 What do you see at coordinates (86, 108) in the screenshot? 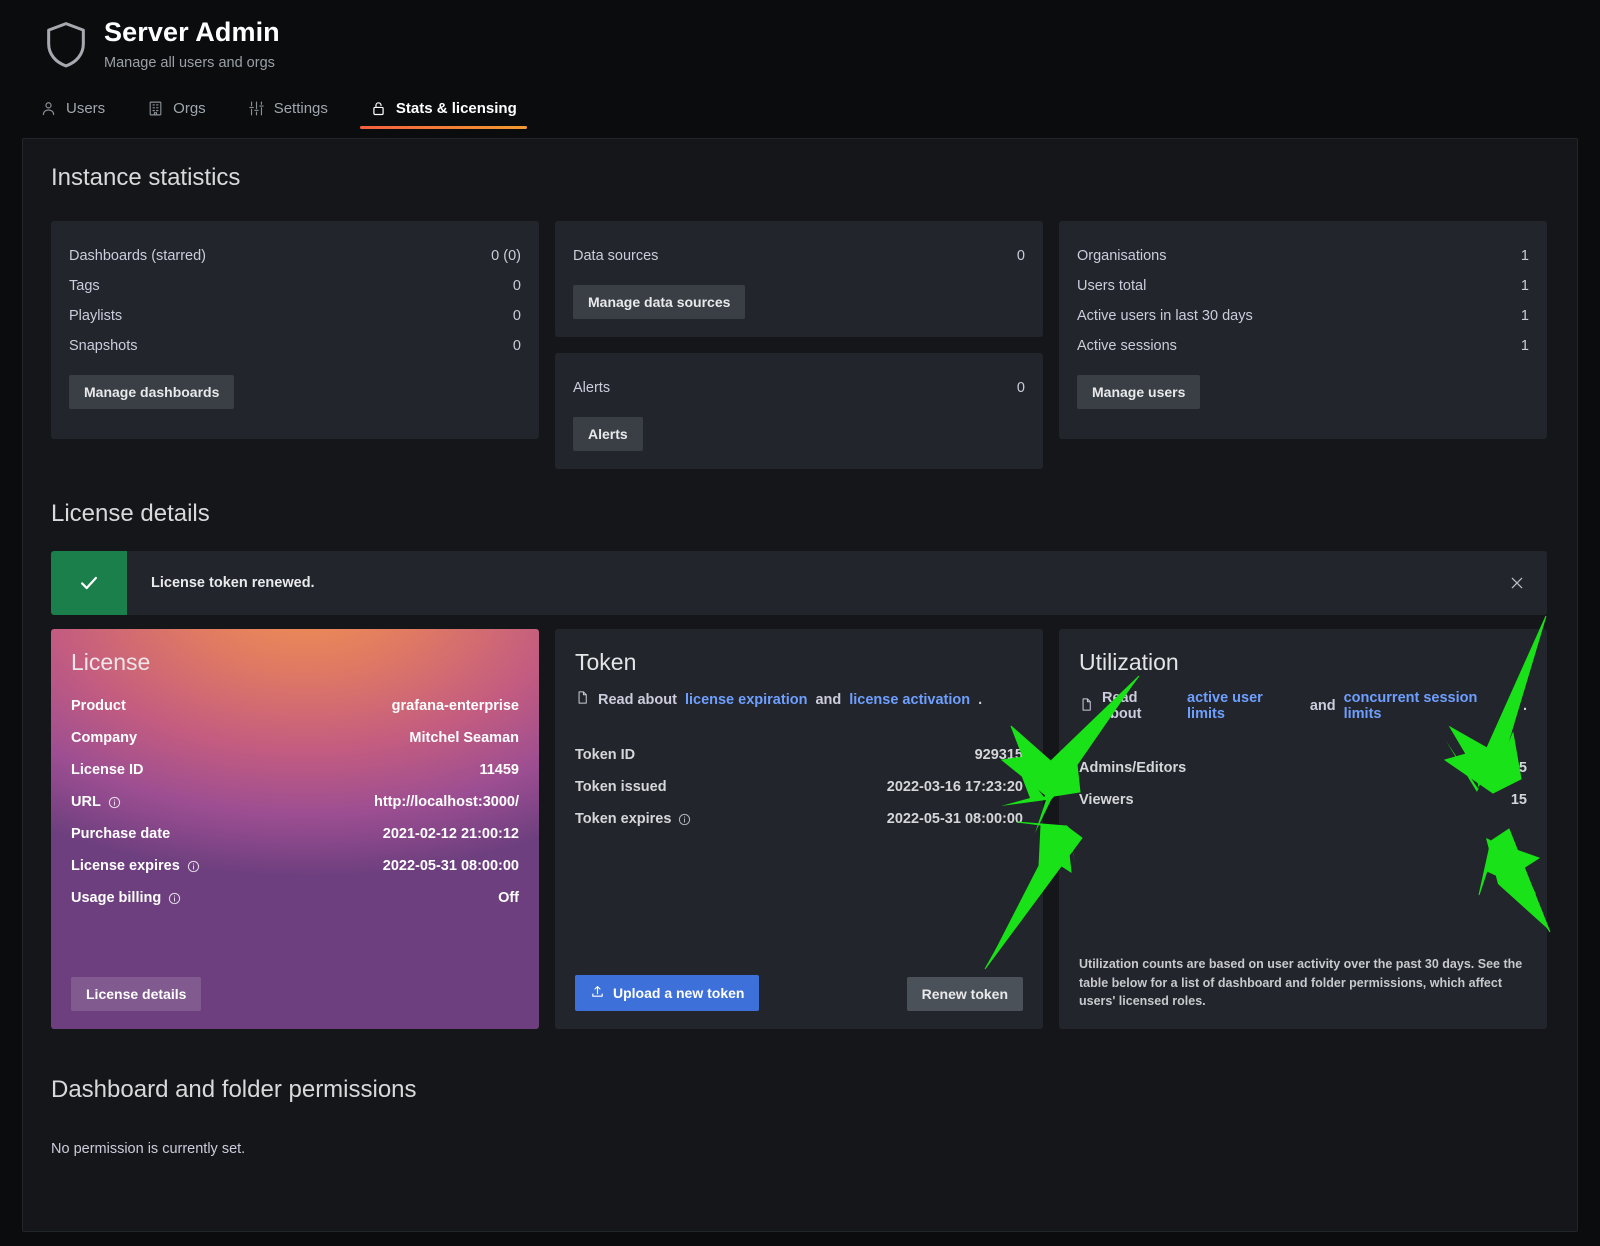
I see `tab-users-label: Users` at bounding box center [86, 108].